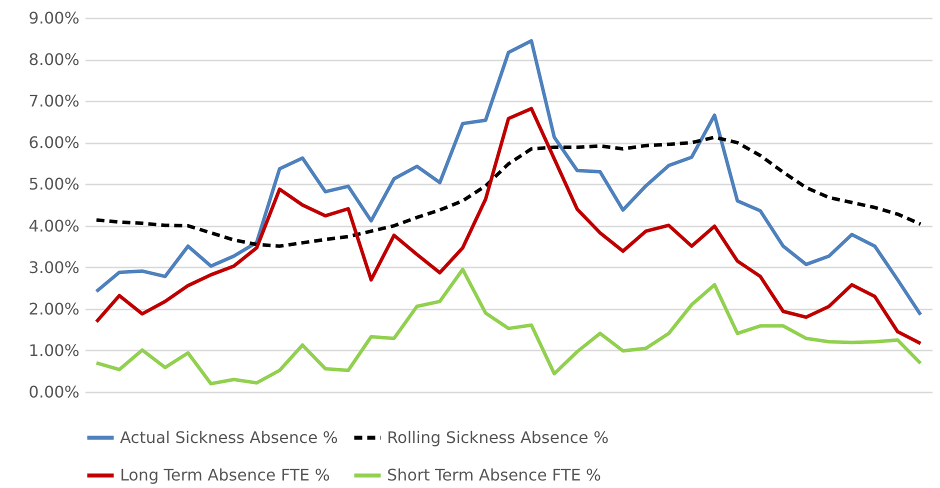 The width and height of the screenshot is (940, 488). I want to click on y-tick-label: 4.00%, so click(54, 226).